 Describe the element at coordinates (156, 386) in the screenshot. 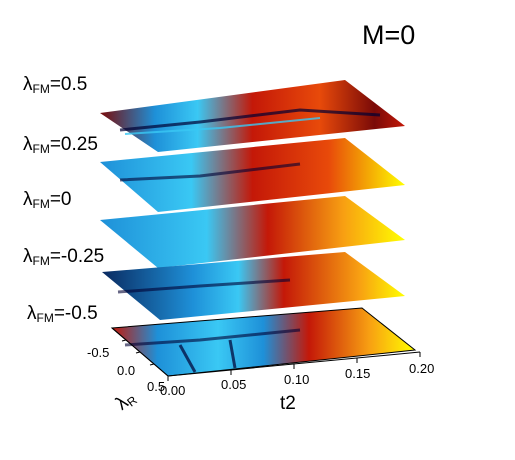

I see `y-tick-label: 0.5` at that location.